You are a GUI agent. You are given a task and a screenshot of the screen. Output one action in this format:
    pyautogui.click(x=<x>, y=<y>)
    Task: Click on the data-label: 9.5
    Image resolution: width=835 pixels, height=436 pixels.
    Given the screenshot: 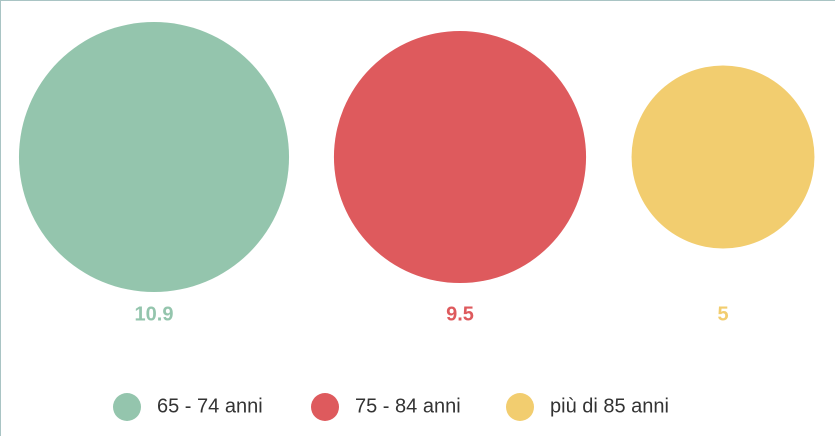 What is the action you would take?
    pyautogui.click(x=460, y=314)
    